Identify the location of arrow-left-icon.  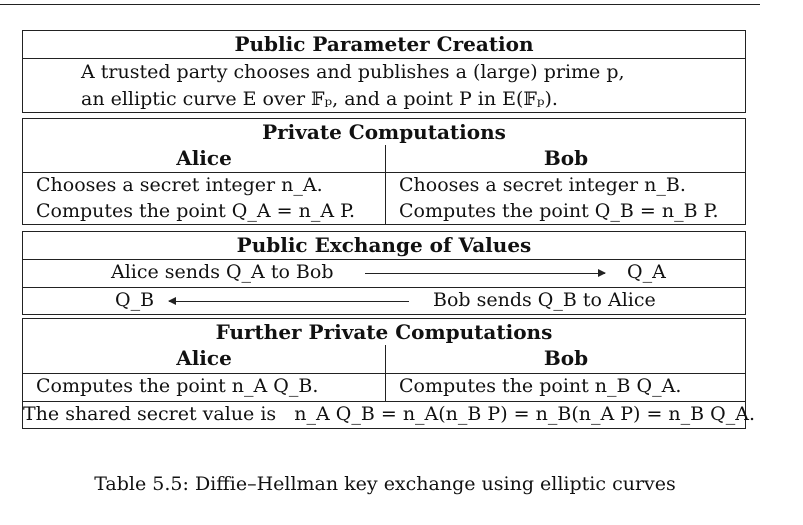
(288, 301).